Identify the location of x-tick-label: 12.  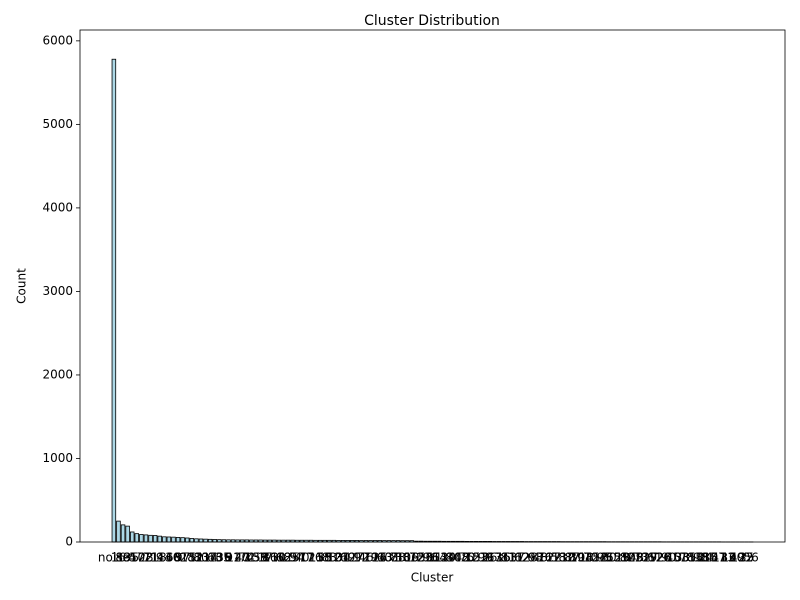
(333, 558).